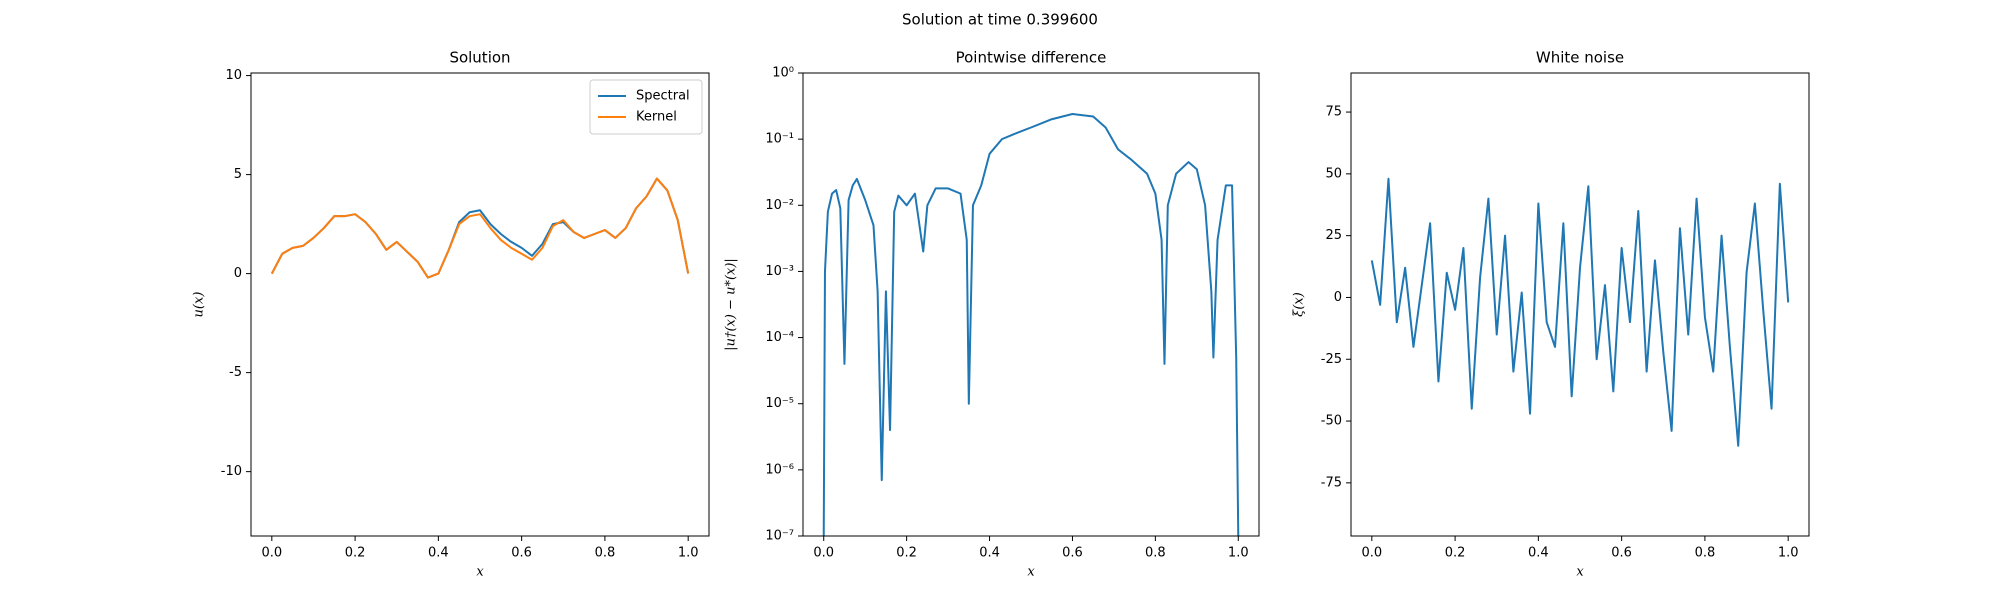 The width and height of the screenshot is (2000, 600). Describe the element at coordinates (779, 337) in the screenshot. I see `y-tick-label: 10⁻⁴` at that location.